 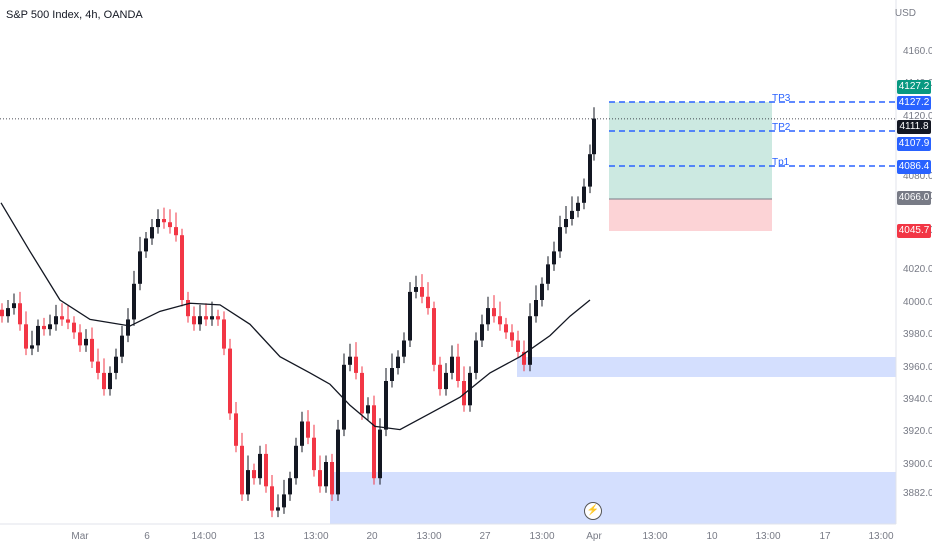 I want to click on position-tool, so click(x=752, y=166).